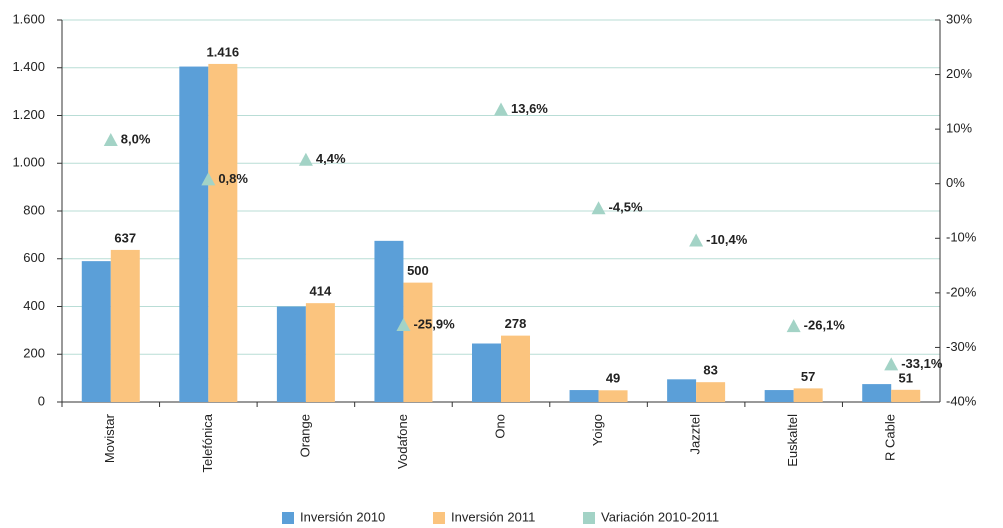 Image resolution: width=1003 pixels, height=528 pixels. I want to click on data-label: 49, so click(613, 378).